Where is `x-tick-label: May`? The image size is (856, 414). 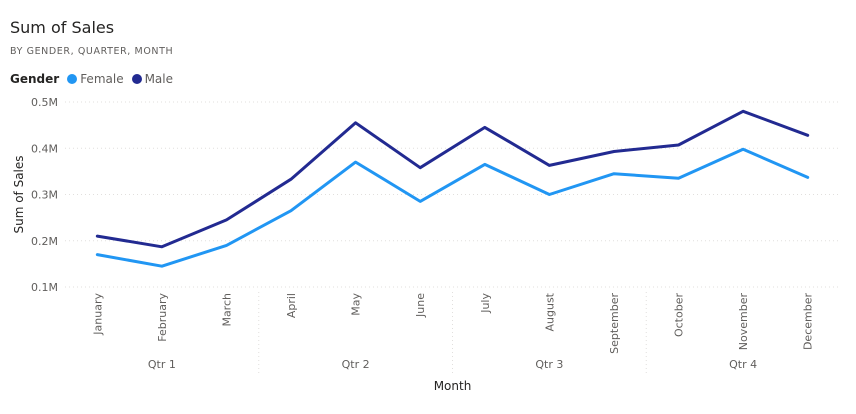 x-tick-label: May is located at coordinates (356, 304).